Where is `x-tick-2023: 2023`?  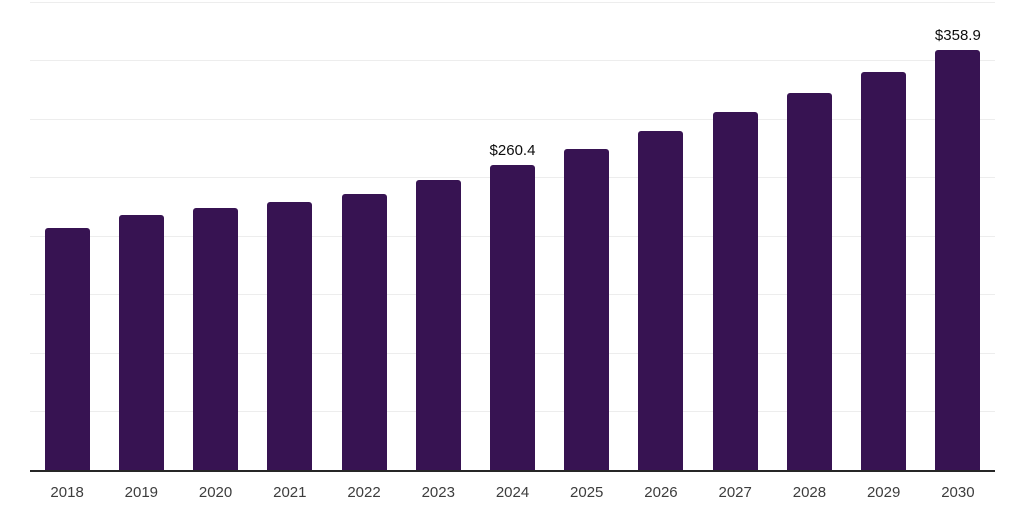 x-tick-2023: 2023 is located at coordinates (438, 492).